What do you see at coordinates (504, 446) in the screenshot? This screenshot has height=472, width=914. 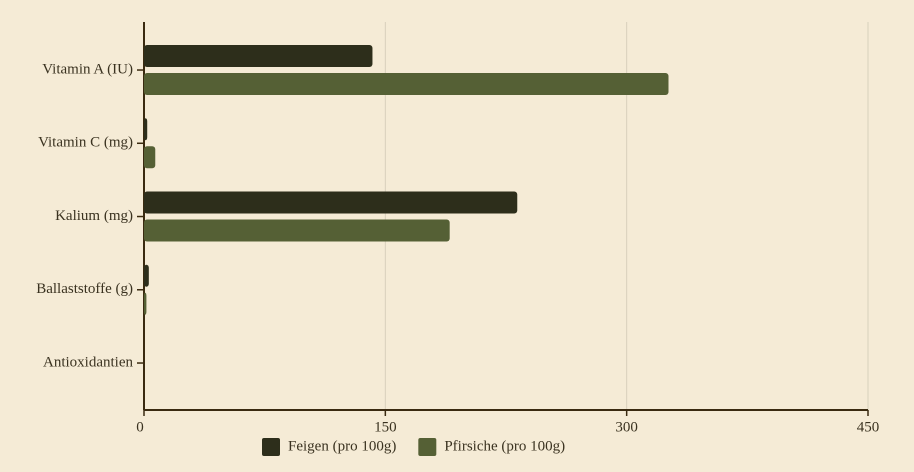 I see `legend-label: Pfirsiche (pro 100g)` at bounding box center [504, 446].